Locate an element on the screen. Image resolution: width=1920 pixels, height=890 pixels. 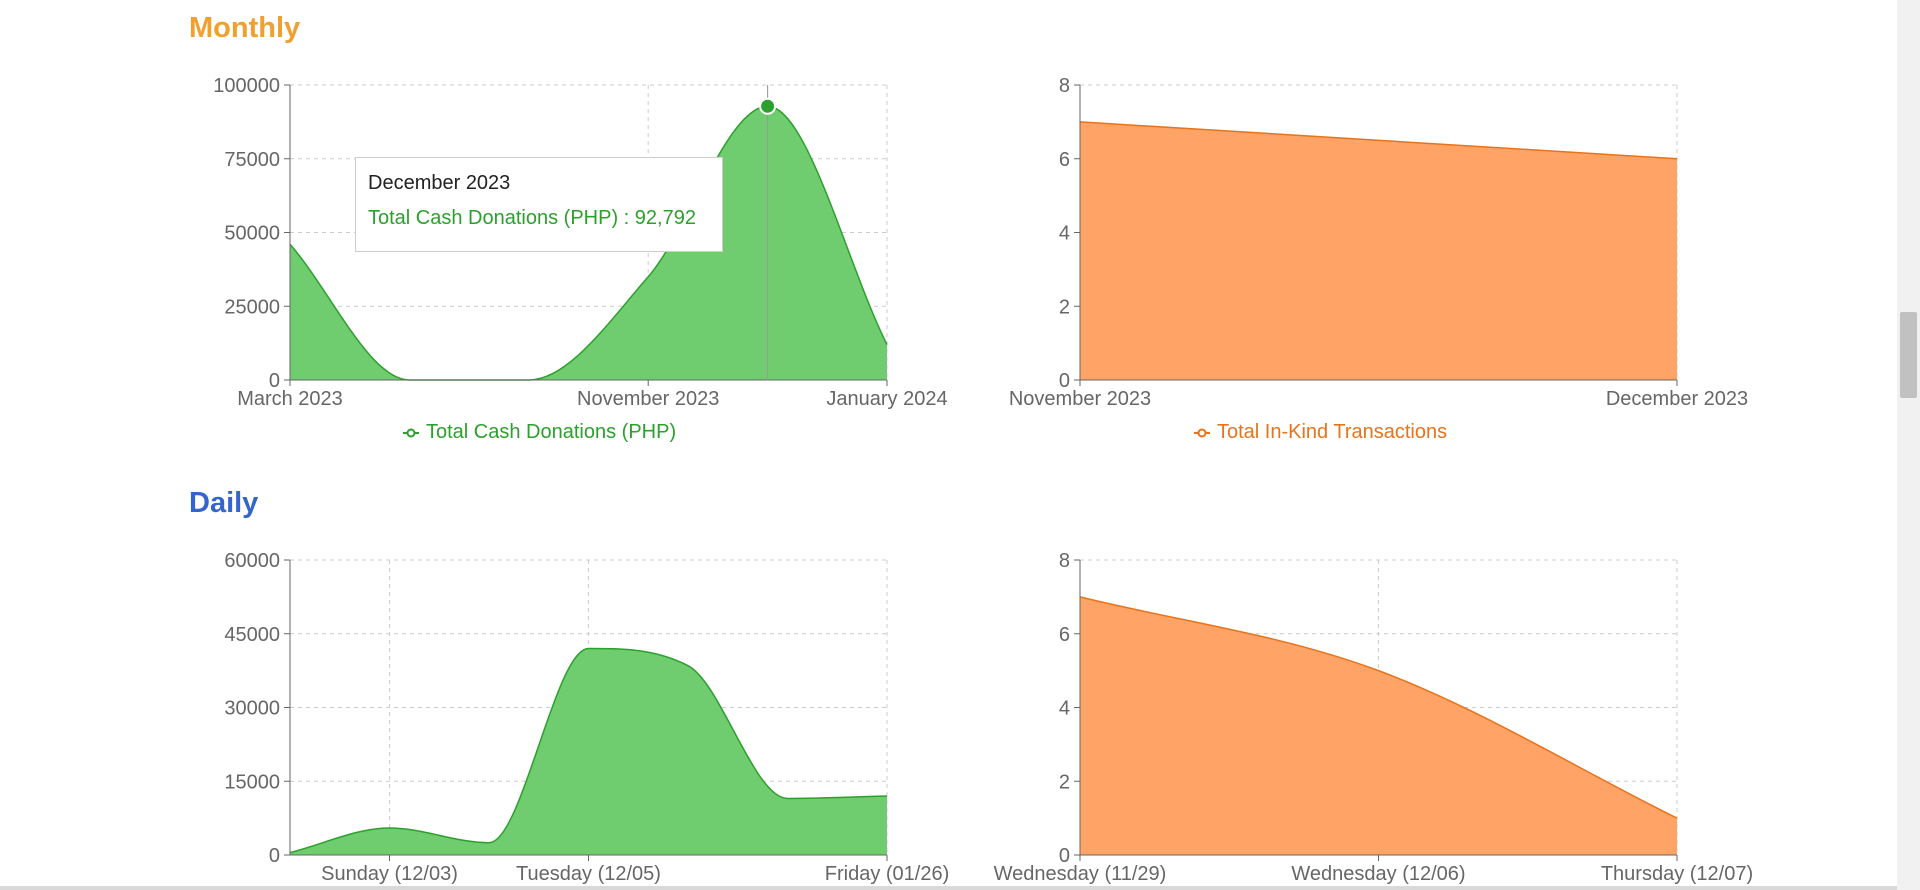
legend-label: Total In-Kind Transactions is located at coordinates (1332, 432).